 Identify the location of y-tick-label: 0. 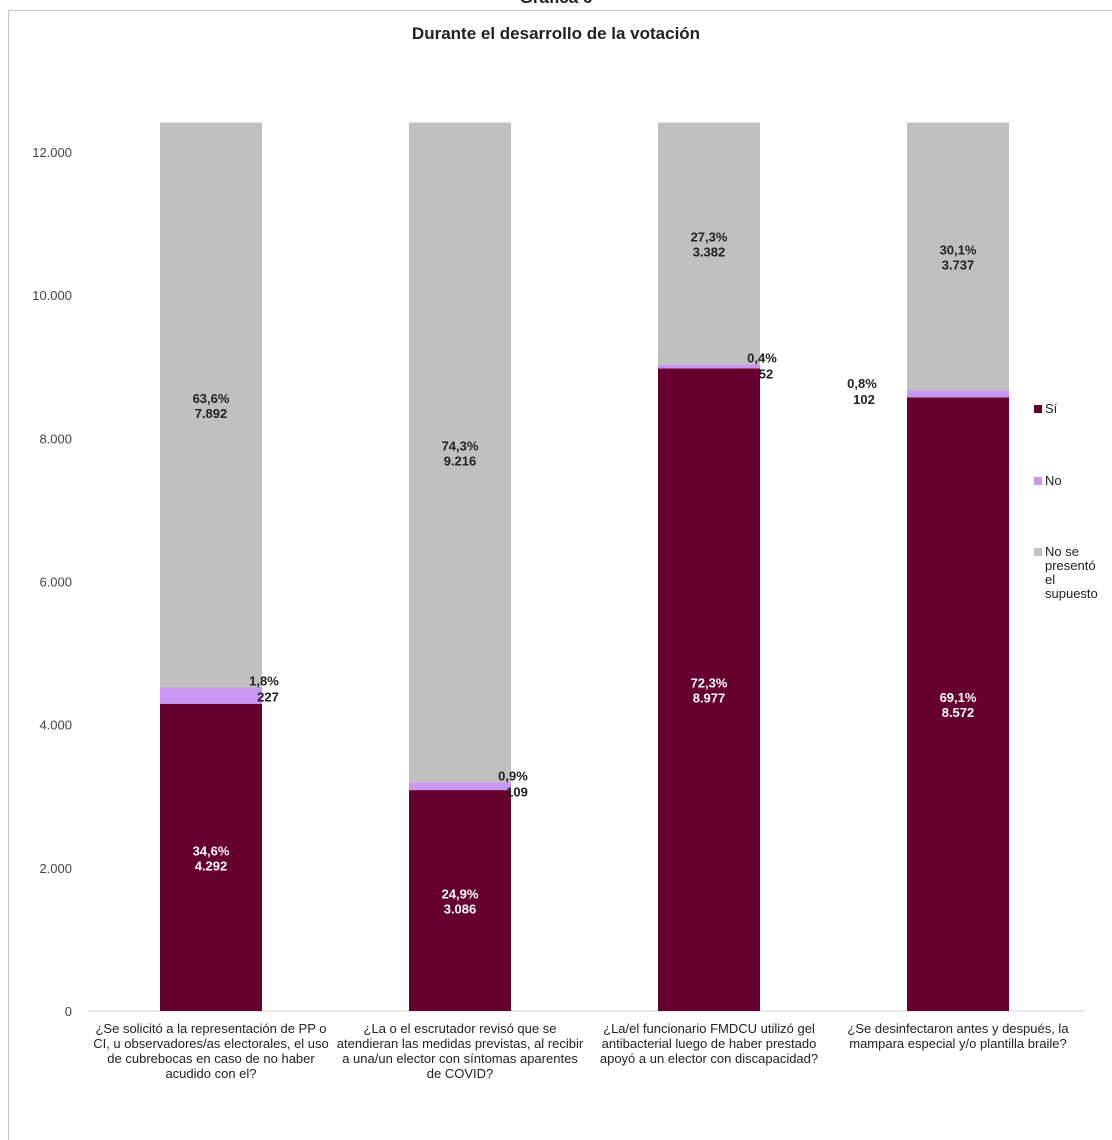
(68, 1011).